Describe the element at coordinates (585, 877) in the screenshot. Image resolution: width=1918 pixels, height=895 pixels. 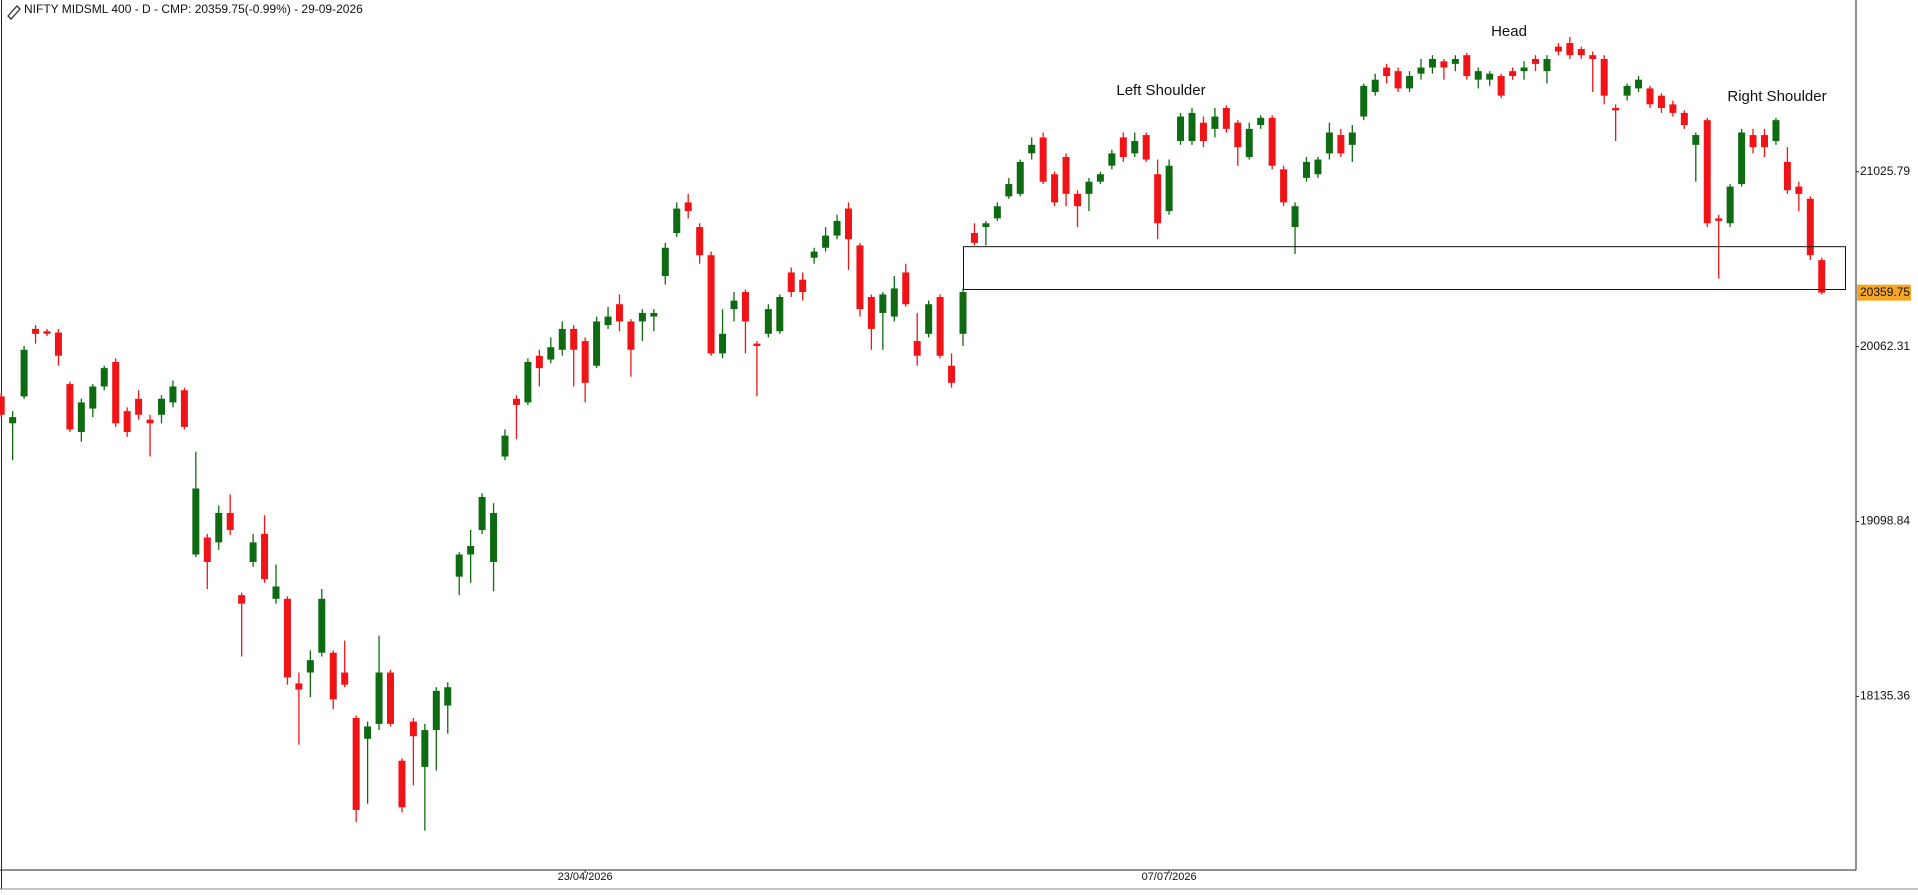
I see `x-tick-label: 23/04/2026` at that location.